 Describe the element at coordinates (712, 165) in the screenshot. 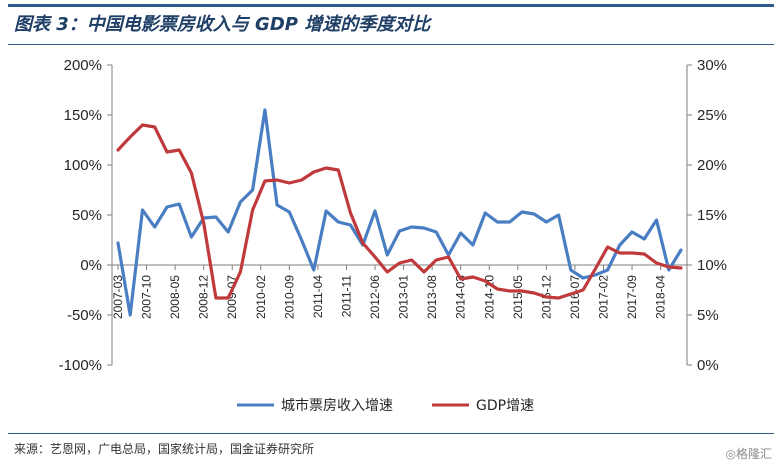

I see `right-tick-label: 20%` at that location.